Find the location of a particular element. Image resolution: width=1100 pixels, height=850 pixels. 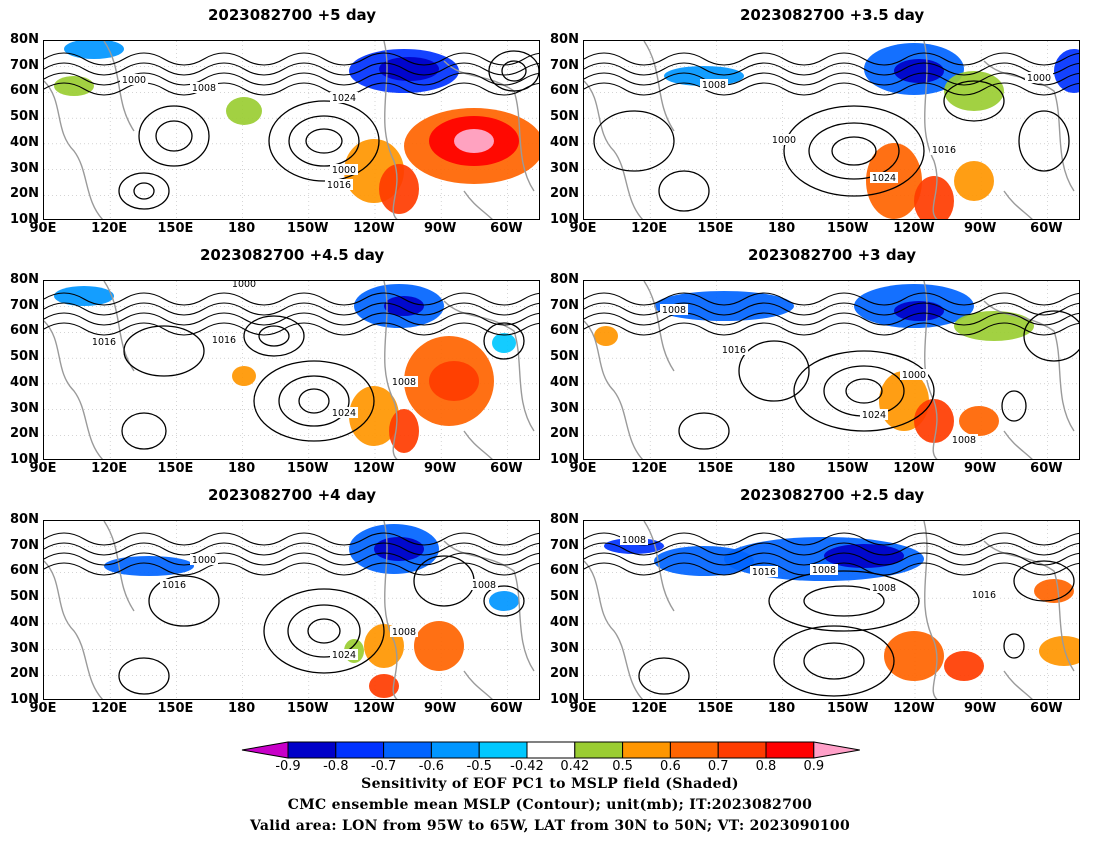

map-canvas-5: 1016 1024 1008 1000 1008 is located at coordinates (291, 610).